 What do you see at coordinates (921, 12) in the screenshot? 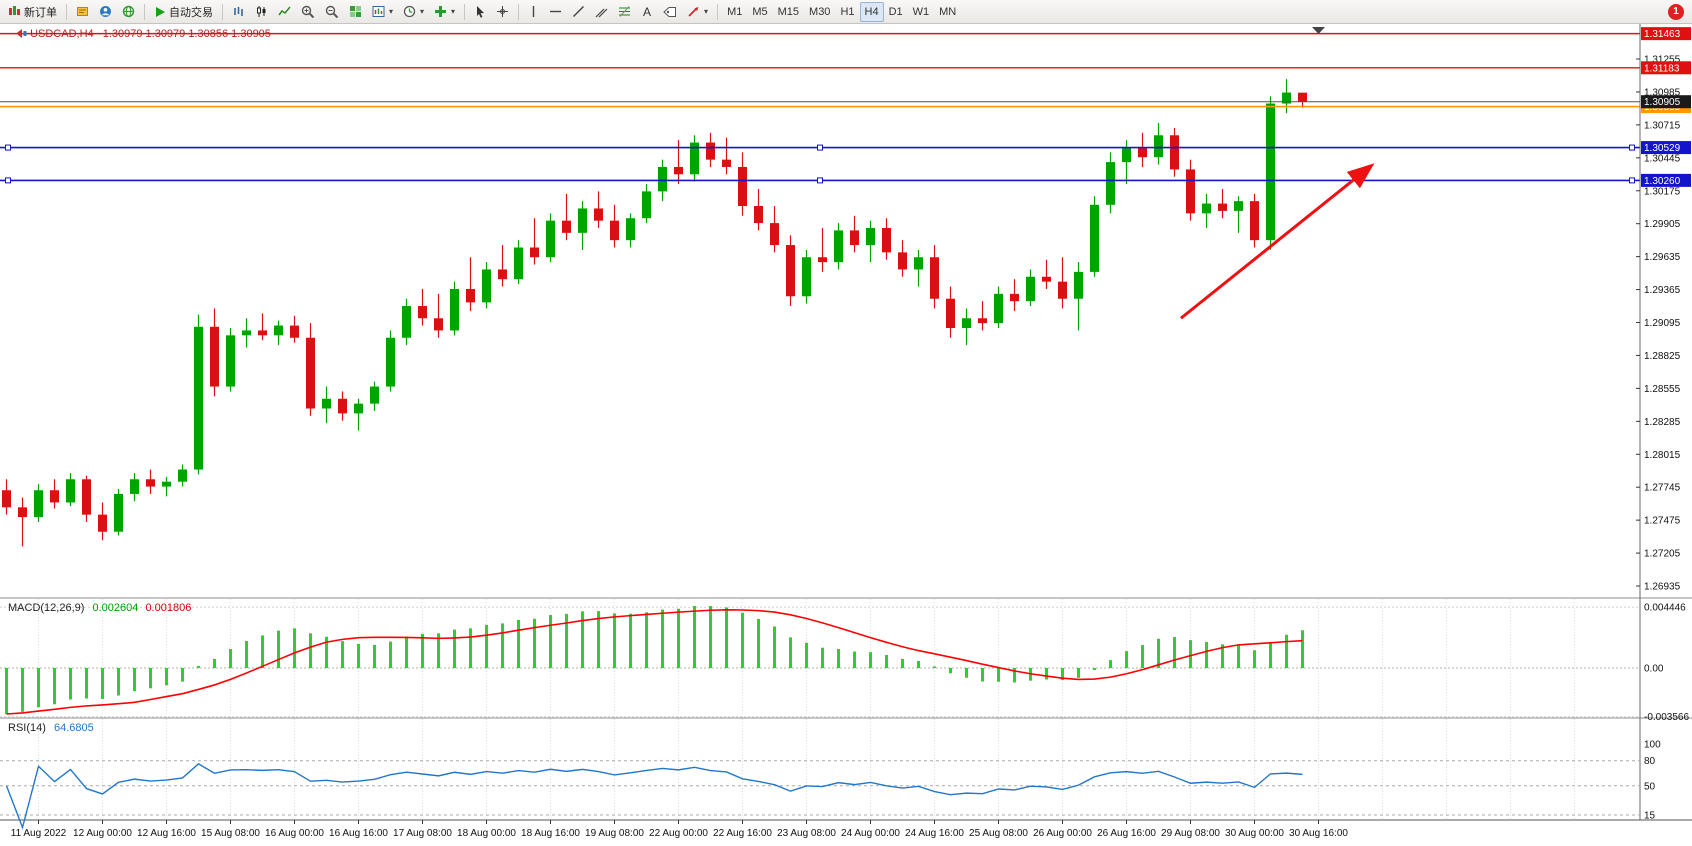
I see `timeframe-button-w1: W1` at bounding box center [921, 12].